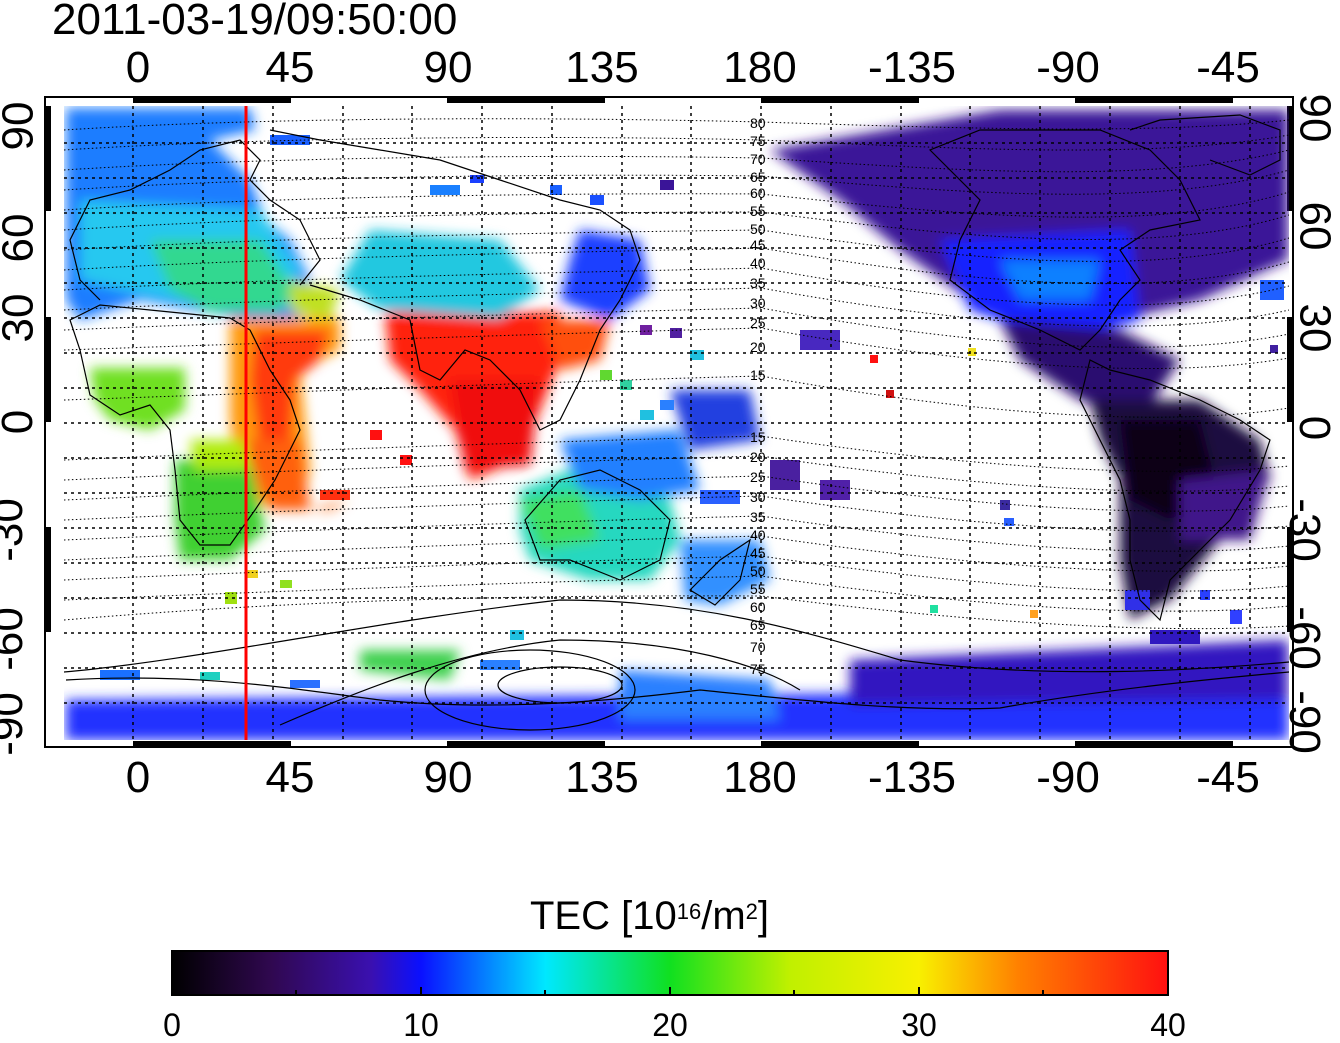  What do you see at coordinates (138, 777) in the screenshot?
I see `x-tick-bottom: 0` at bounding box center [138, 777].